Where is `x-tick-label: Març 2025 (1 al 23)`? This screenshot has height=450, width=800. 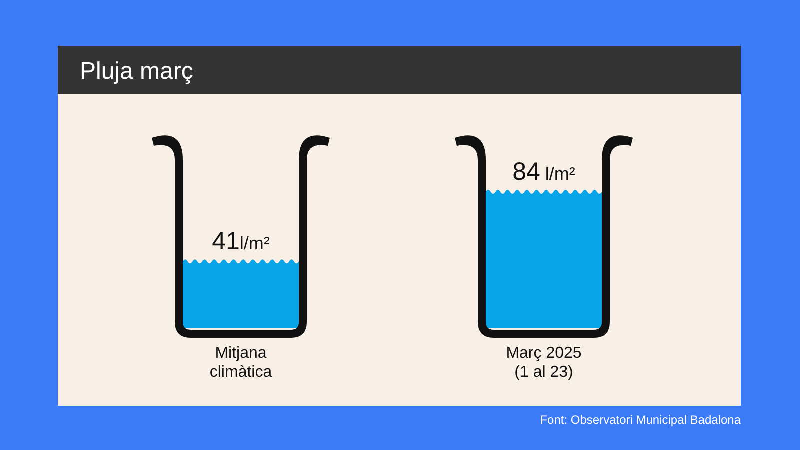 x-tick-label: Març 2025 (1 al 23) is located at coordinates (544, 363).